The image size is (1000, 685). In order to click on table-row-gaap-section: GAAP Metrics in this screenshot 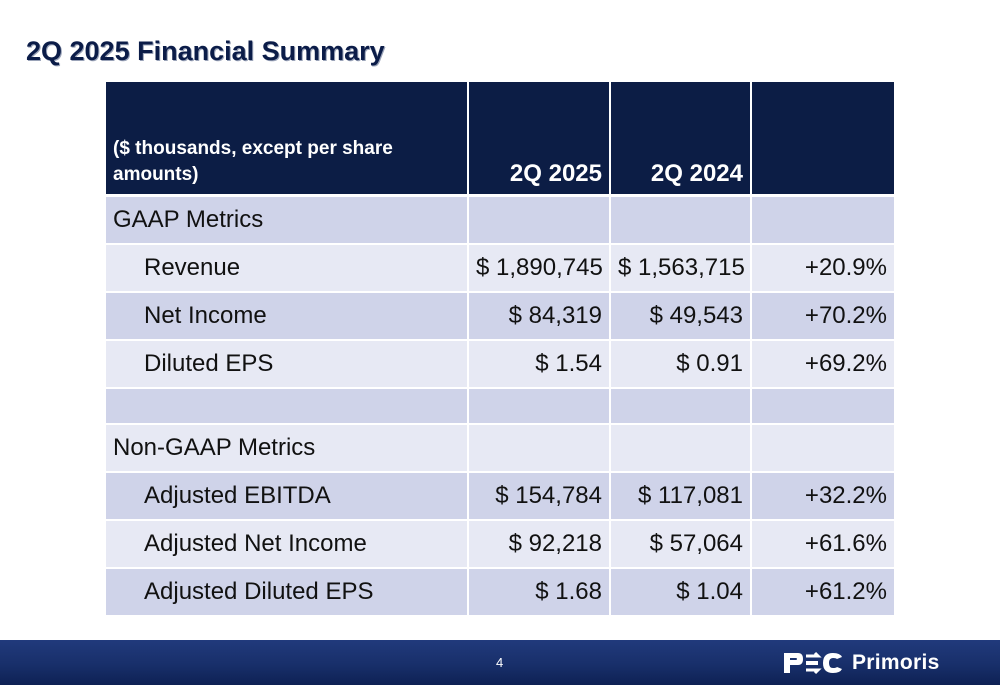, I will do `click(500, 220)`.